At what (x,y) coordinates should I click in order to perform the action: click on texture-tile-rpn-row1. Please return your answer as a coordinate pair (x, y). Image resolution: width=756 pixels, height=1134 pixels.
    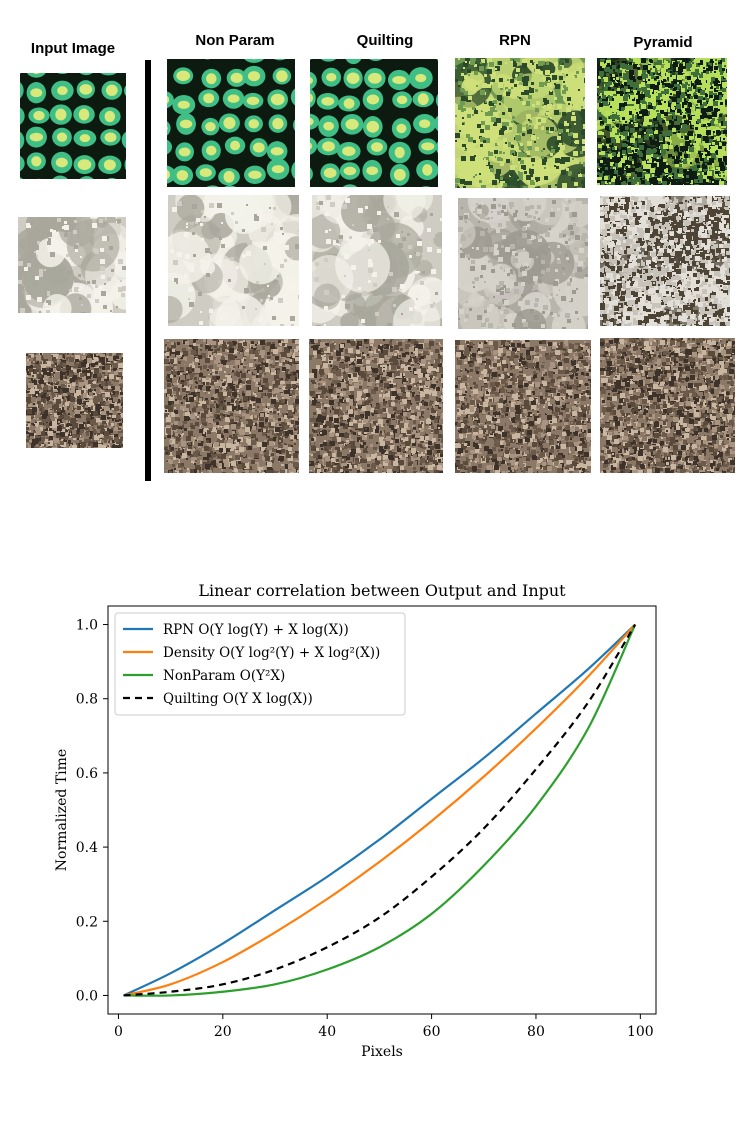
    Looking at the image, I should click on (520, 123).